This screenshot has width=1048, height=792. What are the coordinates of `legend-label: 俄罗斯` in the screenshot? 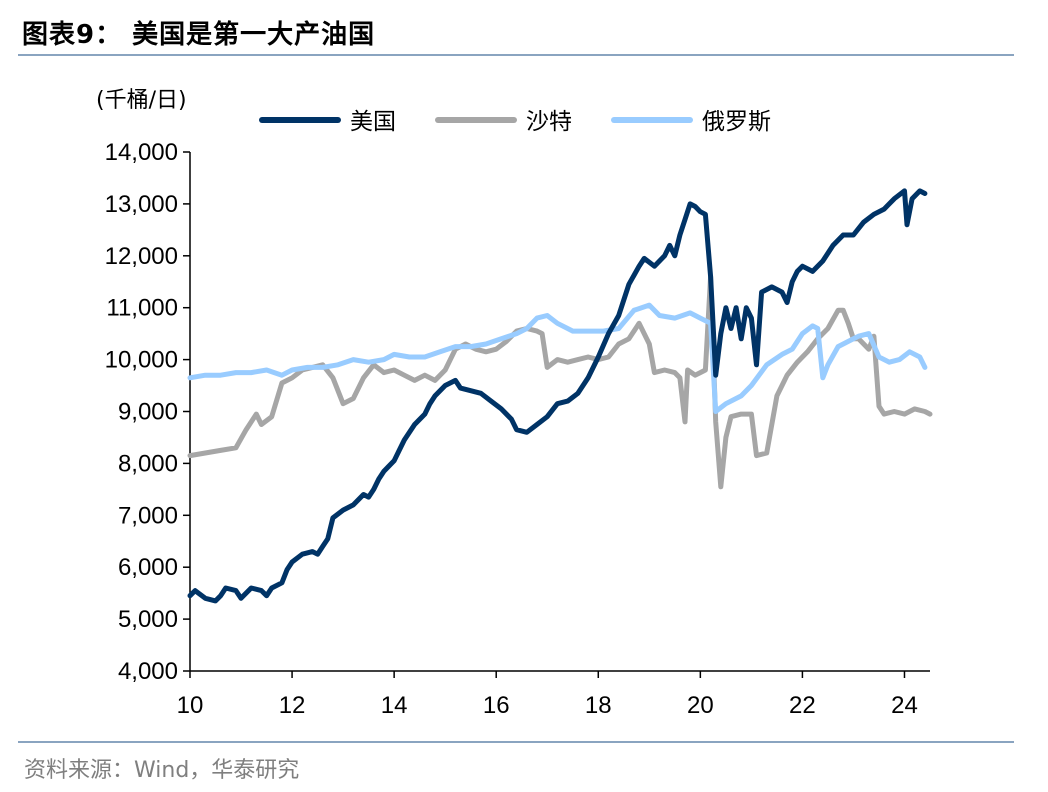 It's located at (736, 122).